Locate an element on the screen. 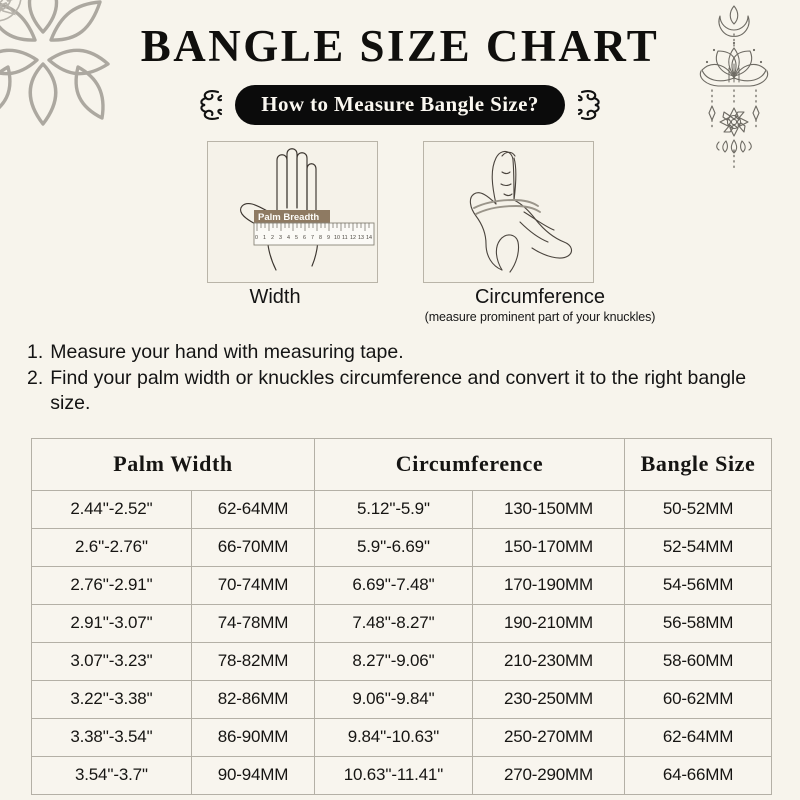 This screenshot has height=800, width=800. caption-width-label: Width is located at coordinates (275, 297).